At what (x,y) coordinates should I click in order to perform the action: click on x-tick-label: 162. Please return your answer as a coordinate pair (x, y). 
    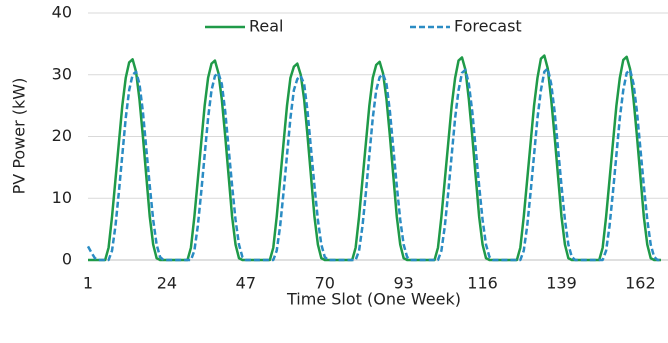
    Looking at the image, I should click on (640, 283).